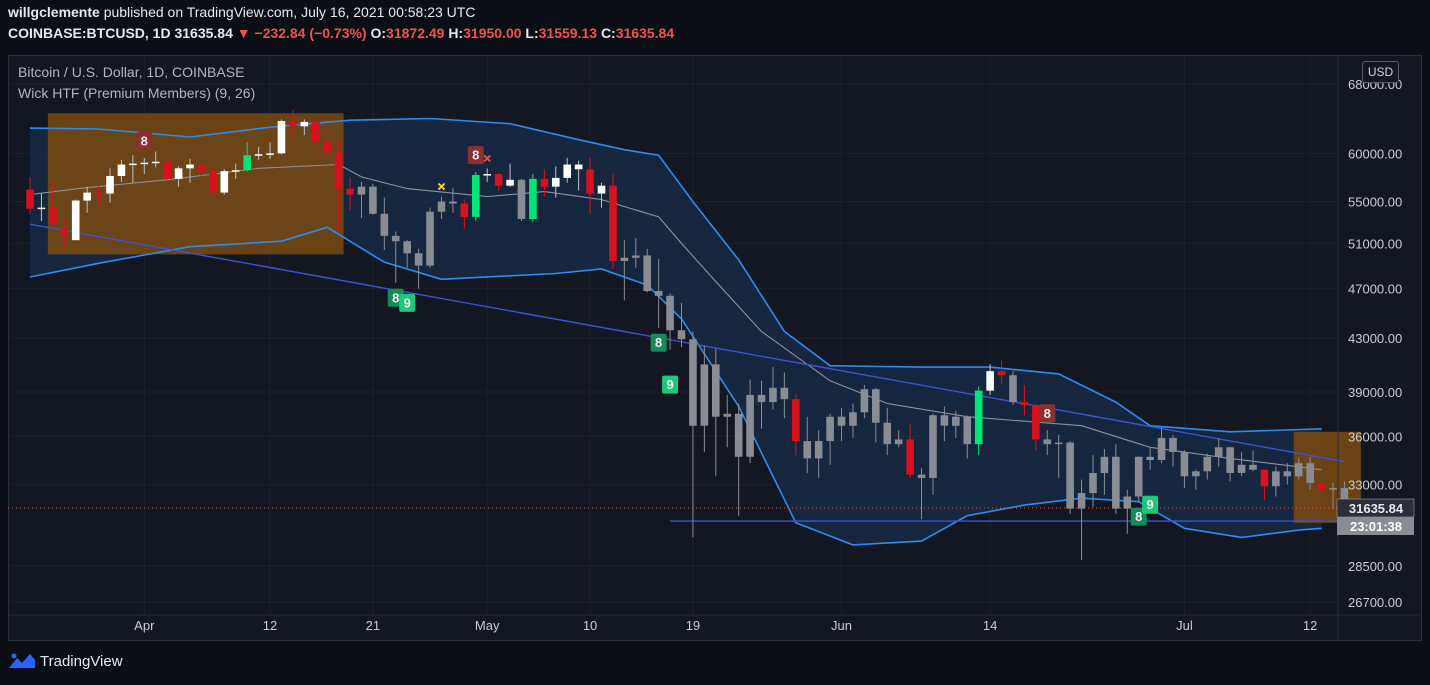  Describe the element at coordinates (693, 625) in the screenshot. I see `time-axis-label: 19` at that location.